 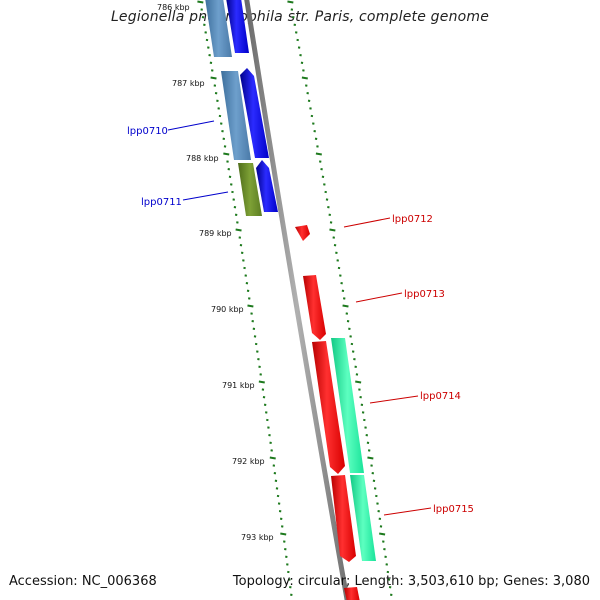 What do you see at coordinates (173, 7) in the screenshot?
I see `scale-label-786: 786 kbp` at bounding box center [173, 7].